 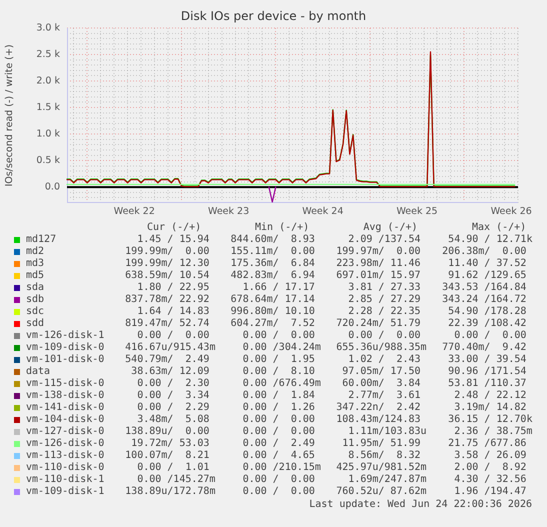 I want to click on text: 0.00 / 2.49, so click(x=278, y=444).